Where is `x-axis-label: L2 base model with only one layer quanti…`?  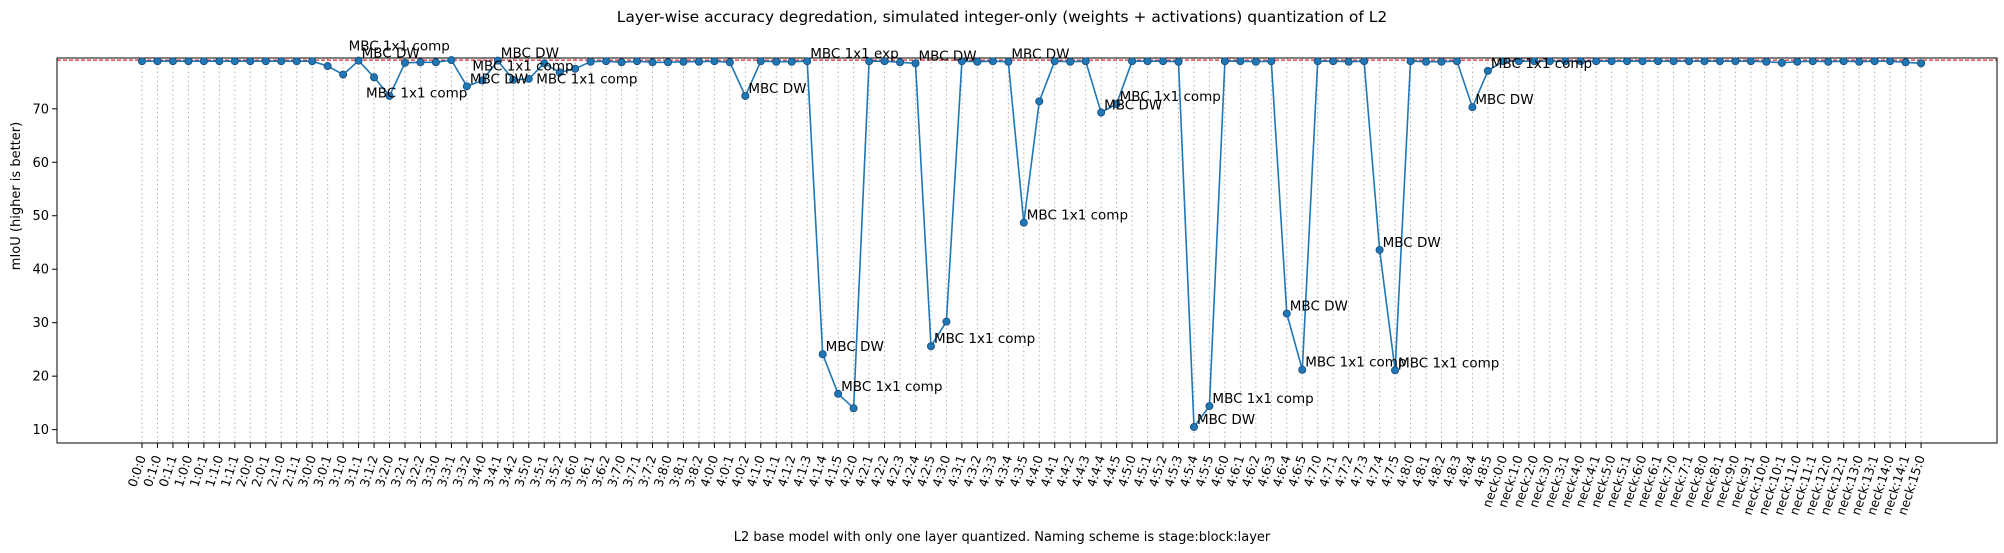
x-axis-label: L2 base model with only one layer quanti… is located at coordinates (1002, 537).